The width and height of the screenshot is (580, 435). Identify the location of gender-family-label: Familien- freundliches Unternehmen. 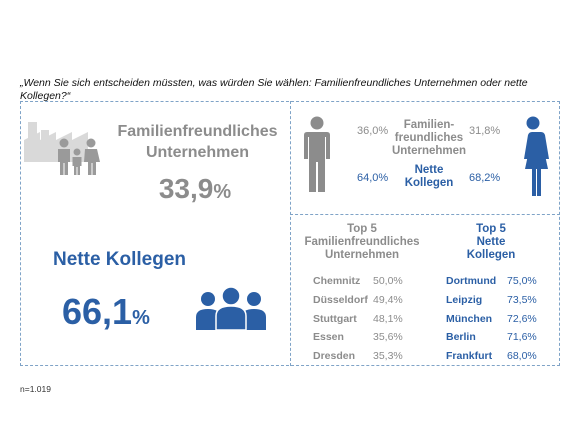
(429, 138).